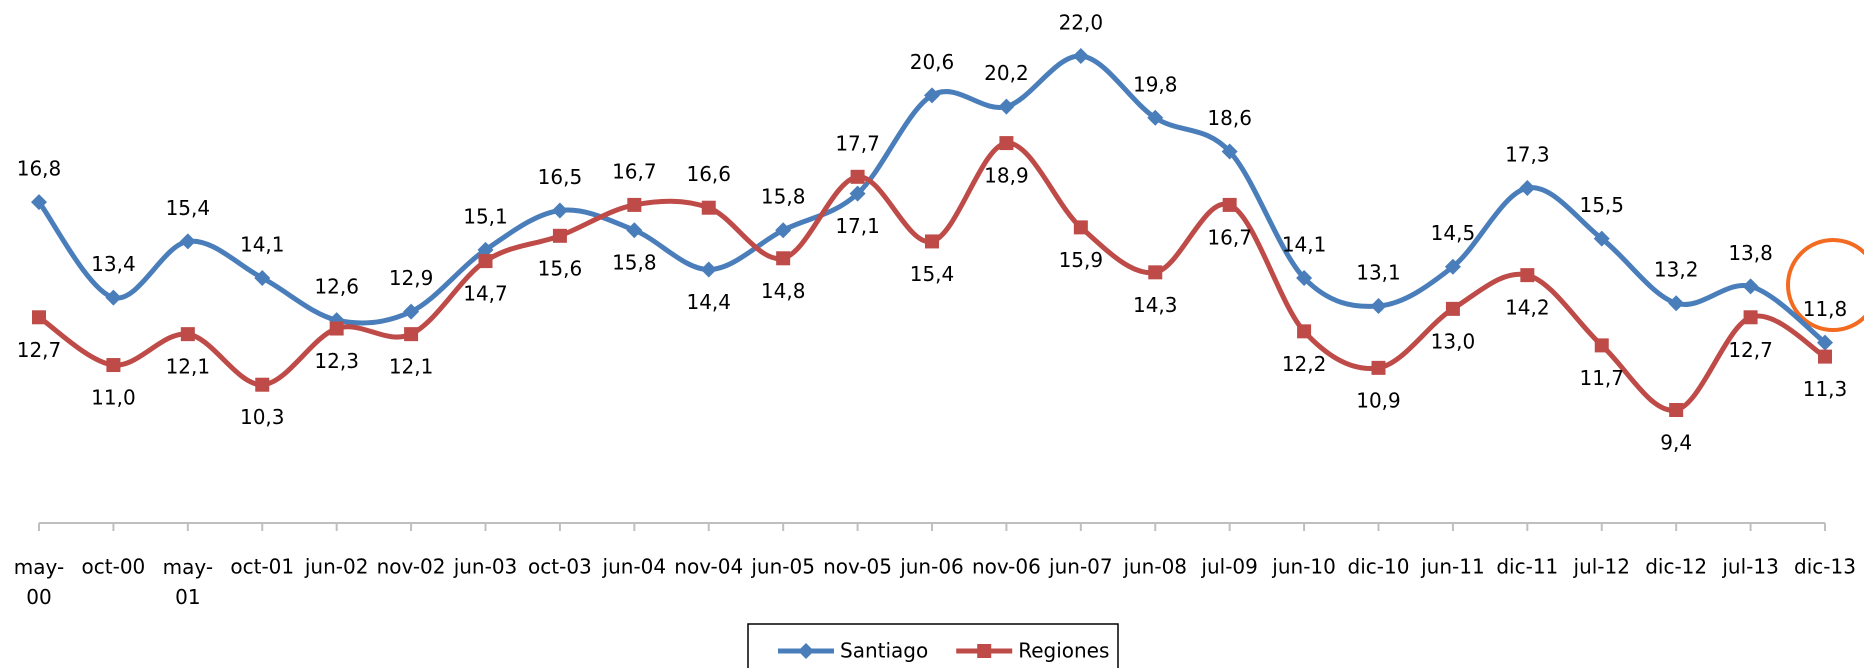 This screenshot has height=668, width=1864. Describe the element at coordinates (1601, 378) in the screenshot. I see `data-label: 11,7` at that location.